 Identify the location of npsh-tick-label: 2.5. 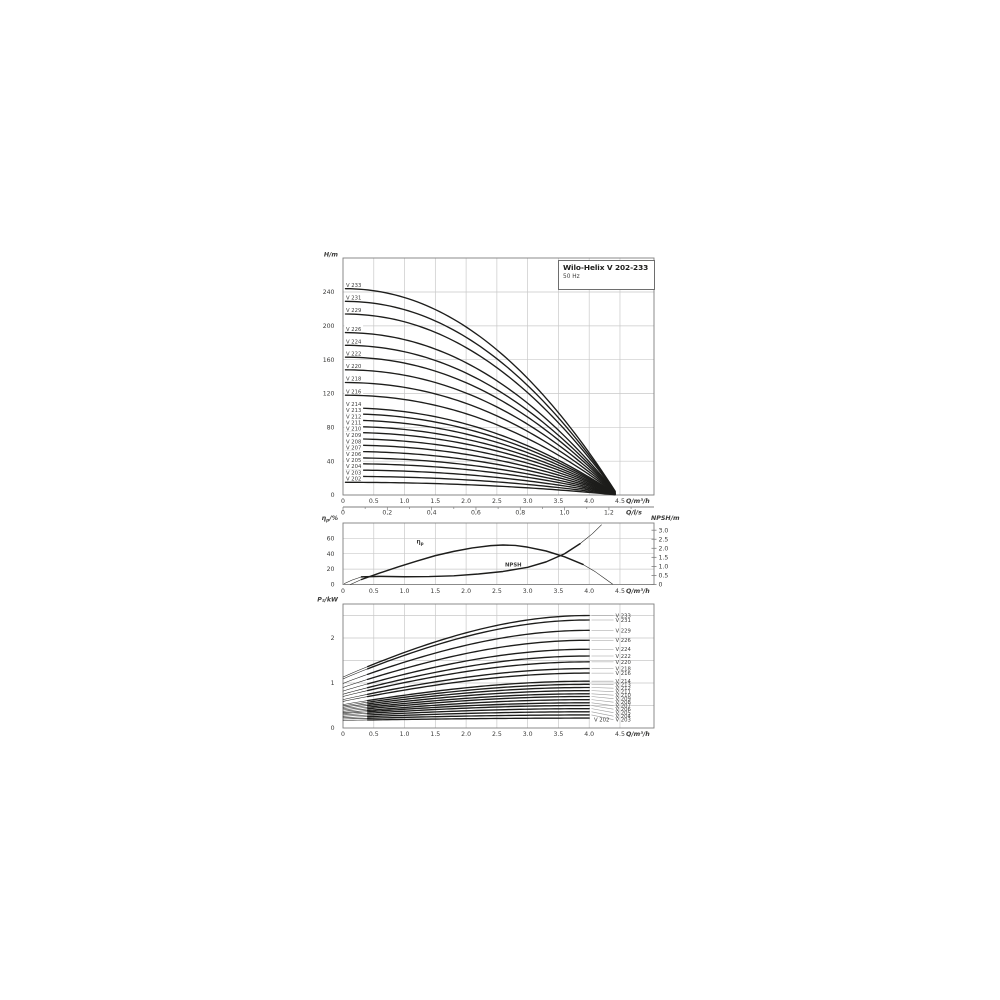
(664, 539).